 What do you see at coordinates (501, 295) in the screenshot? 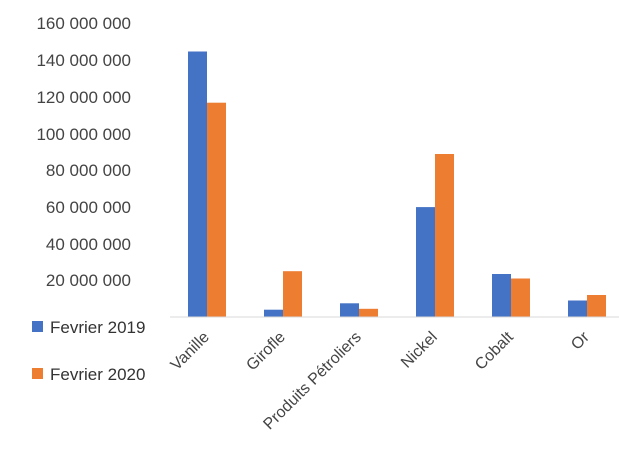
I see `bar-fevrier-2019-cobalt` at bounding box center [501, 295].